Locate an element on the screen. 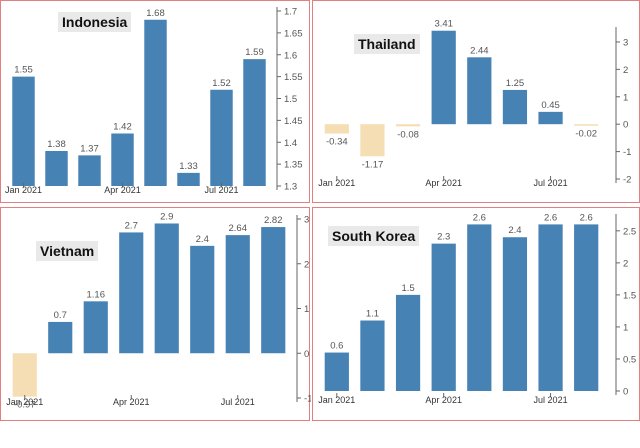  data-label: 2.9 is located at coordinates (166, 216).